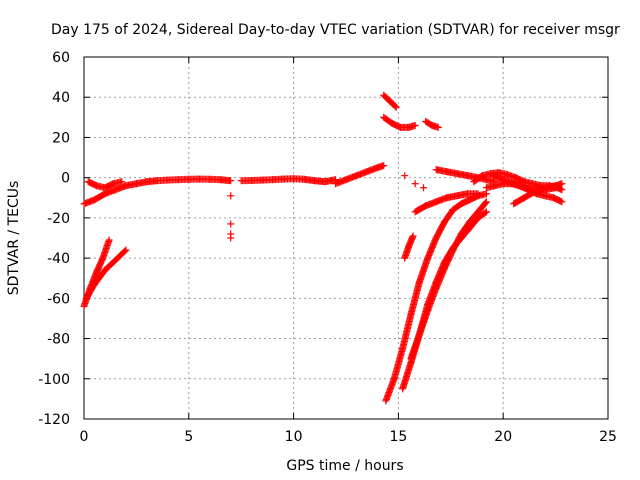 The image size is (640, 480). I want to click on x-tick-label: 20, so click(503, 437).